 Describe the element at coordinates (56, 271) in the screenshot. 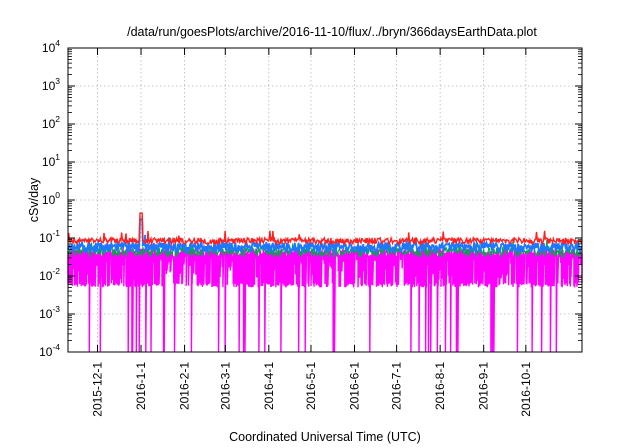

I see `y-tick-exponent: -2` at that location.